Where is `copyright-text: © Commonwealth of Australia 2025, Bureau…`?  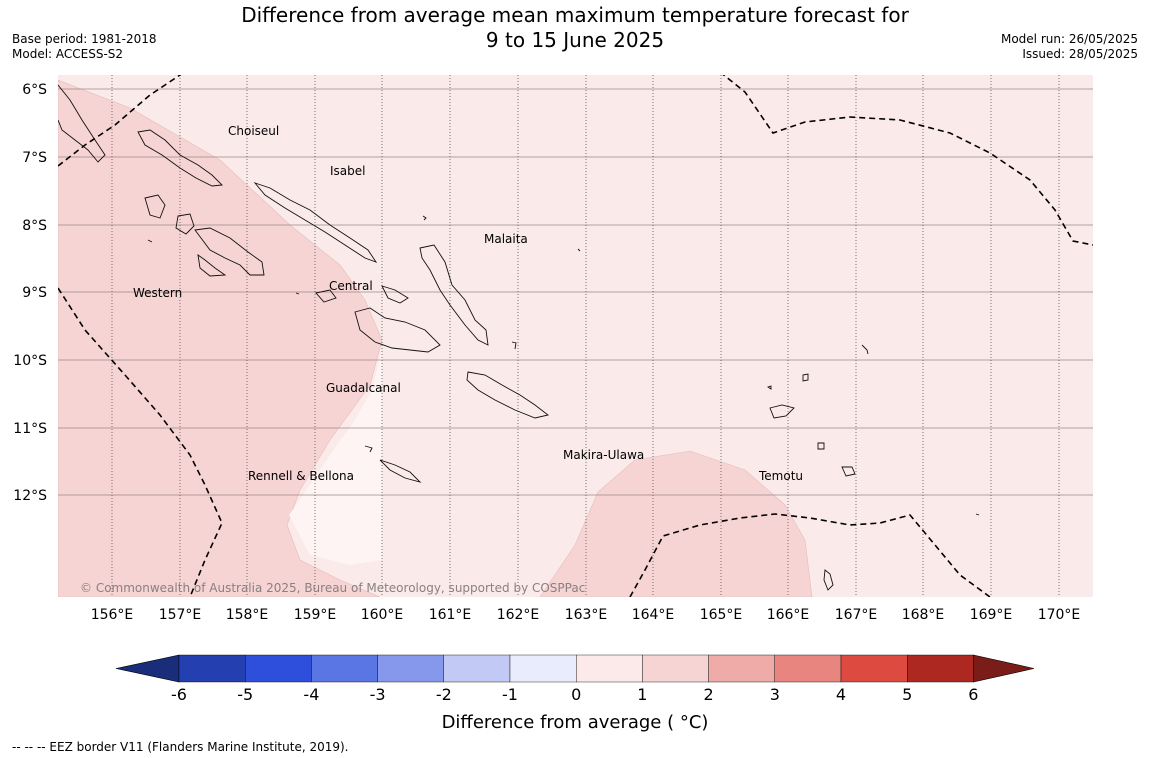
copyright-text: © Commonwealth of Australia 2025, Bureau… is located at coordinates (332, 588).